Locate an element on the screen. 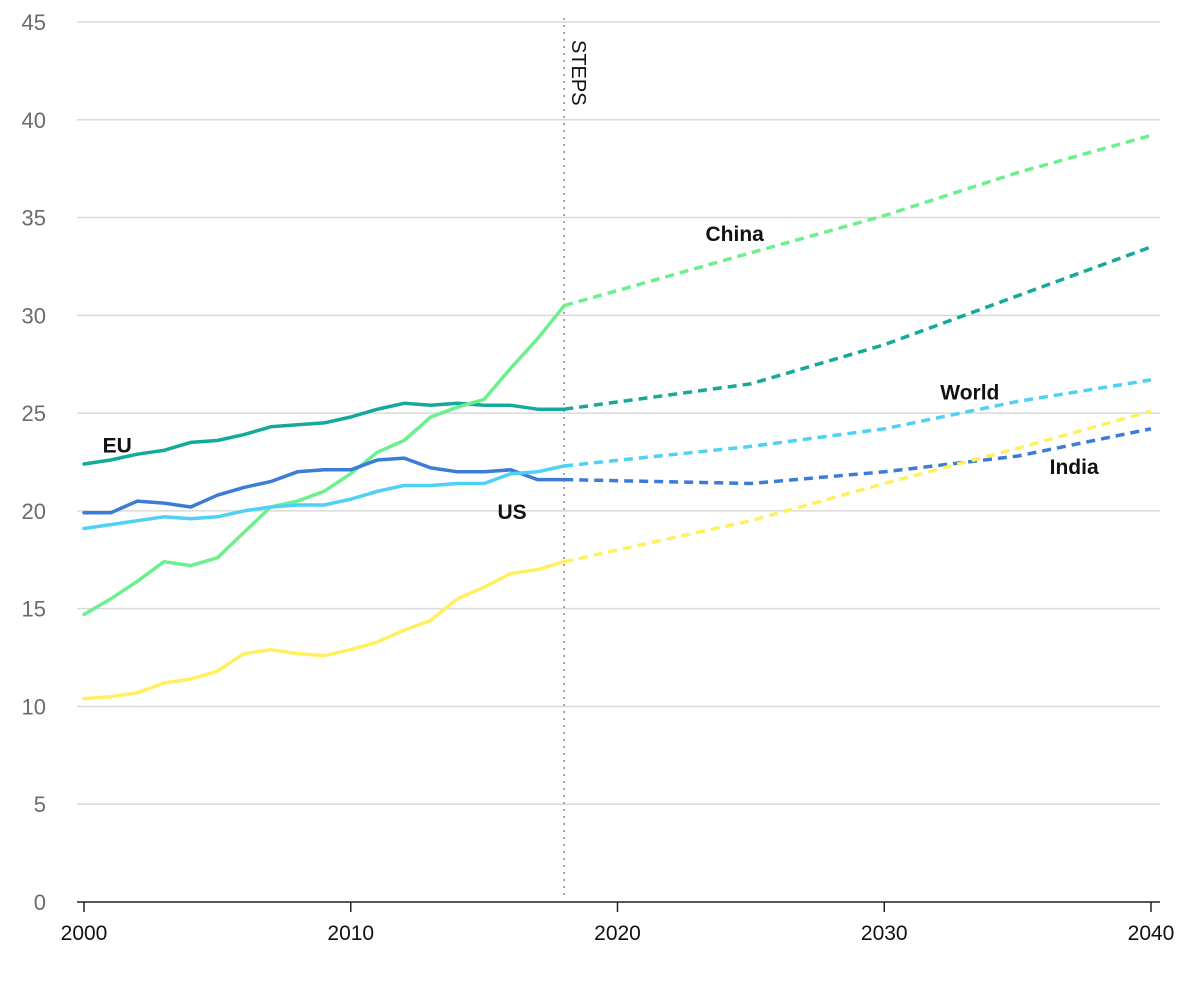  series-line-china-historical is located at coordinates (324, 460).